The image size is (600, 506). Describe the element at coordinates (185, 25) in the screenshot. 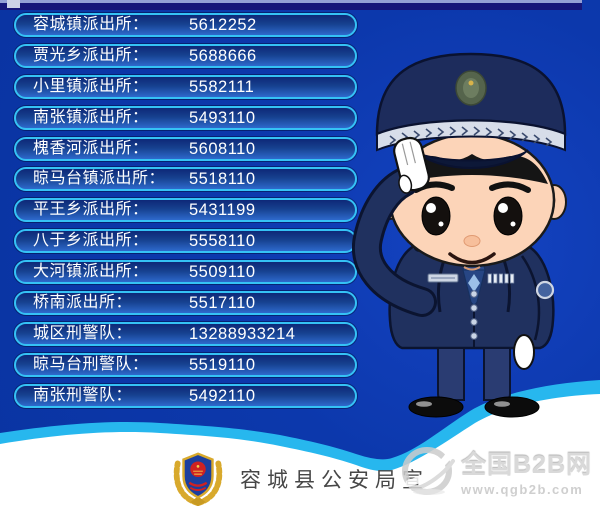

I see `directory-row: 容城镇派出所： 5612252` at that location.